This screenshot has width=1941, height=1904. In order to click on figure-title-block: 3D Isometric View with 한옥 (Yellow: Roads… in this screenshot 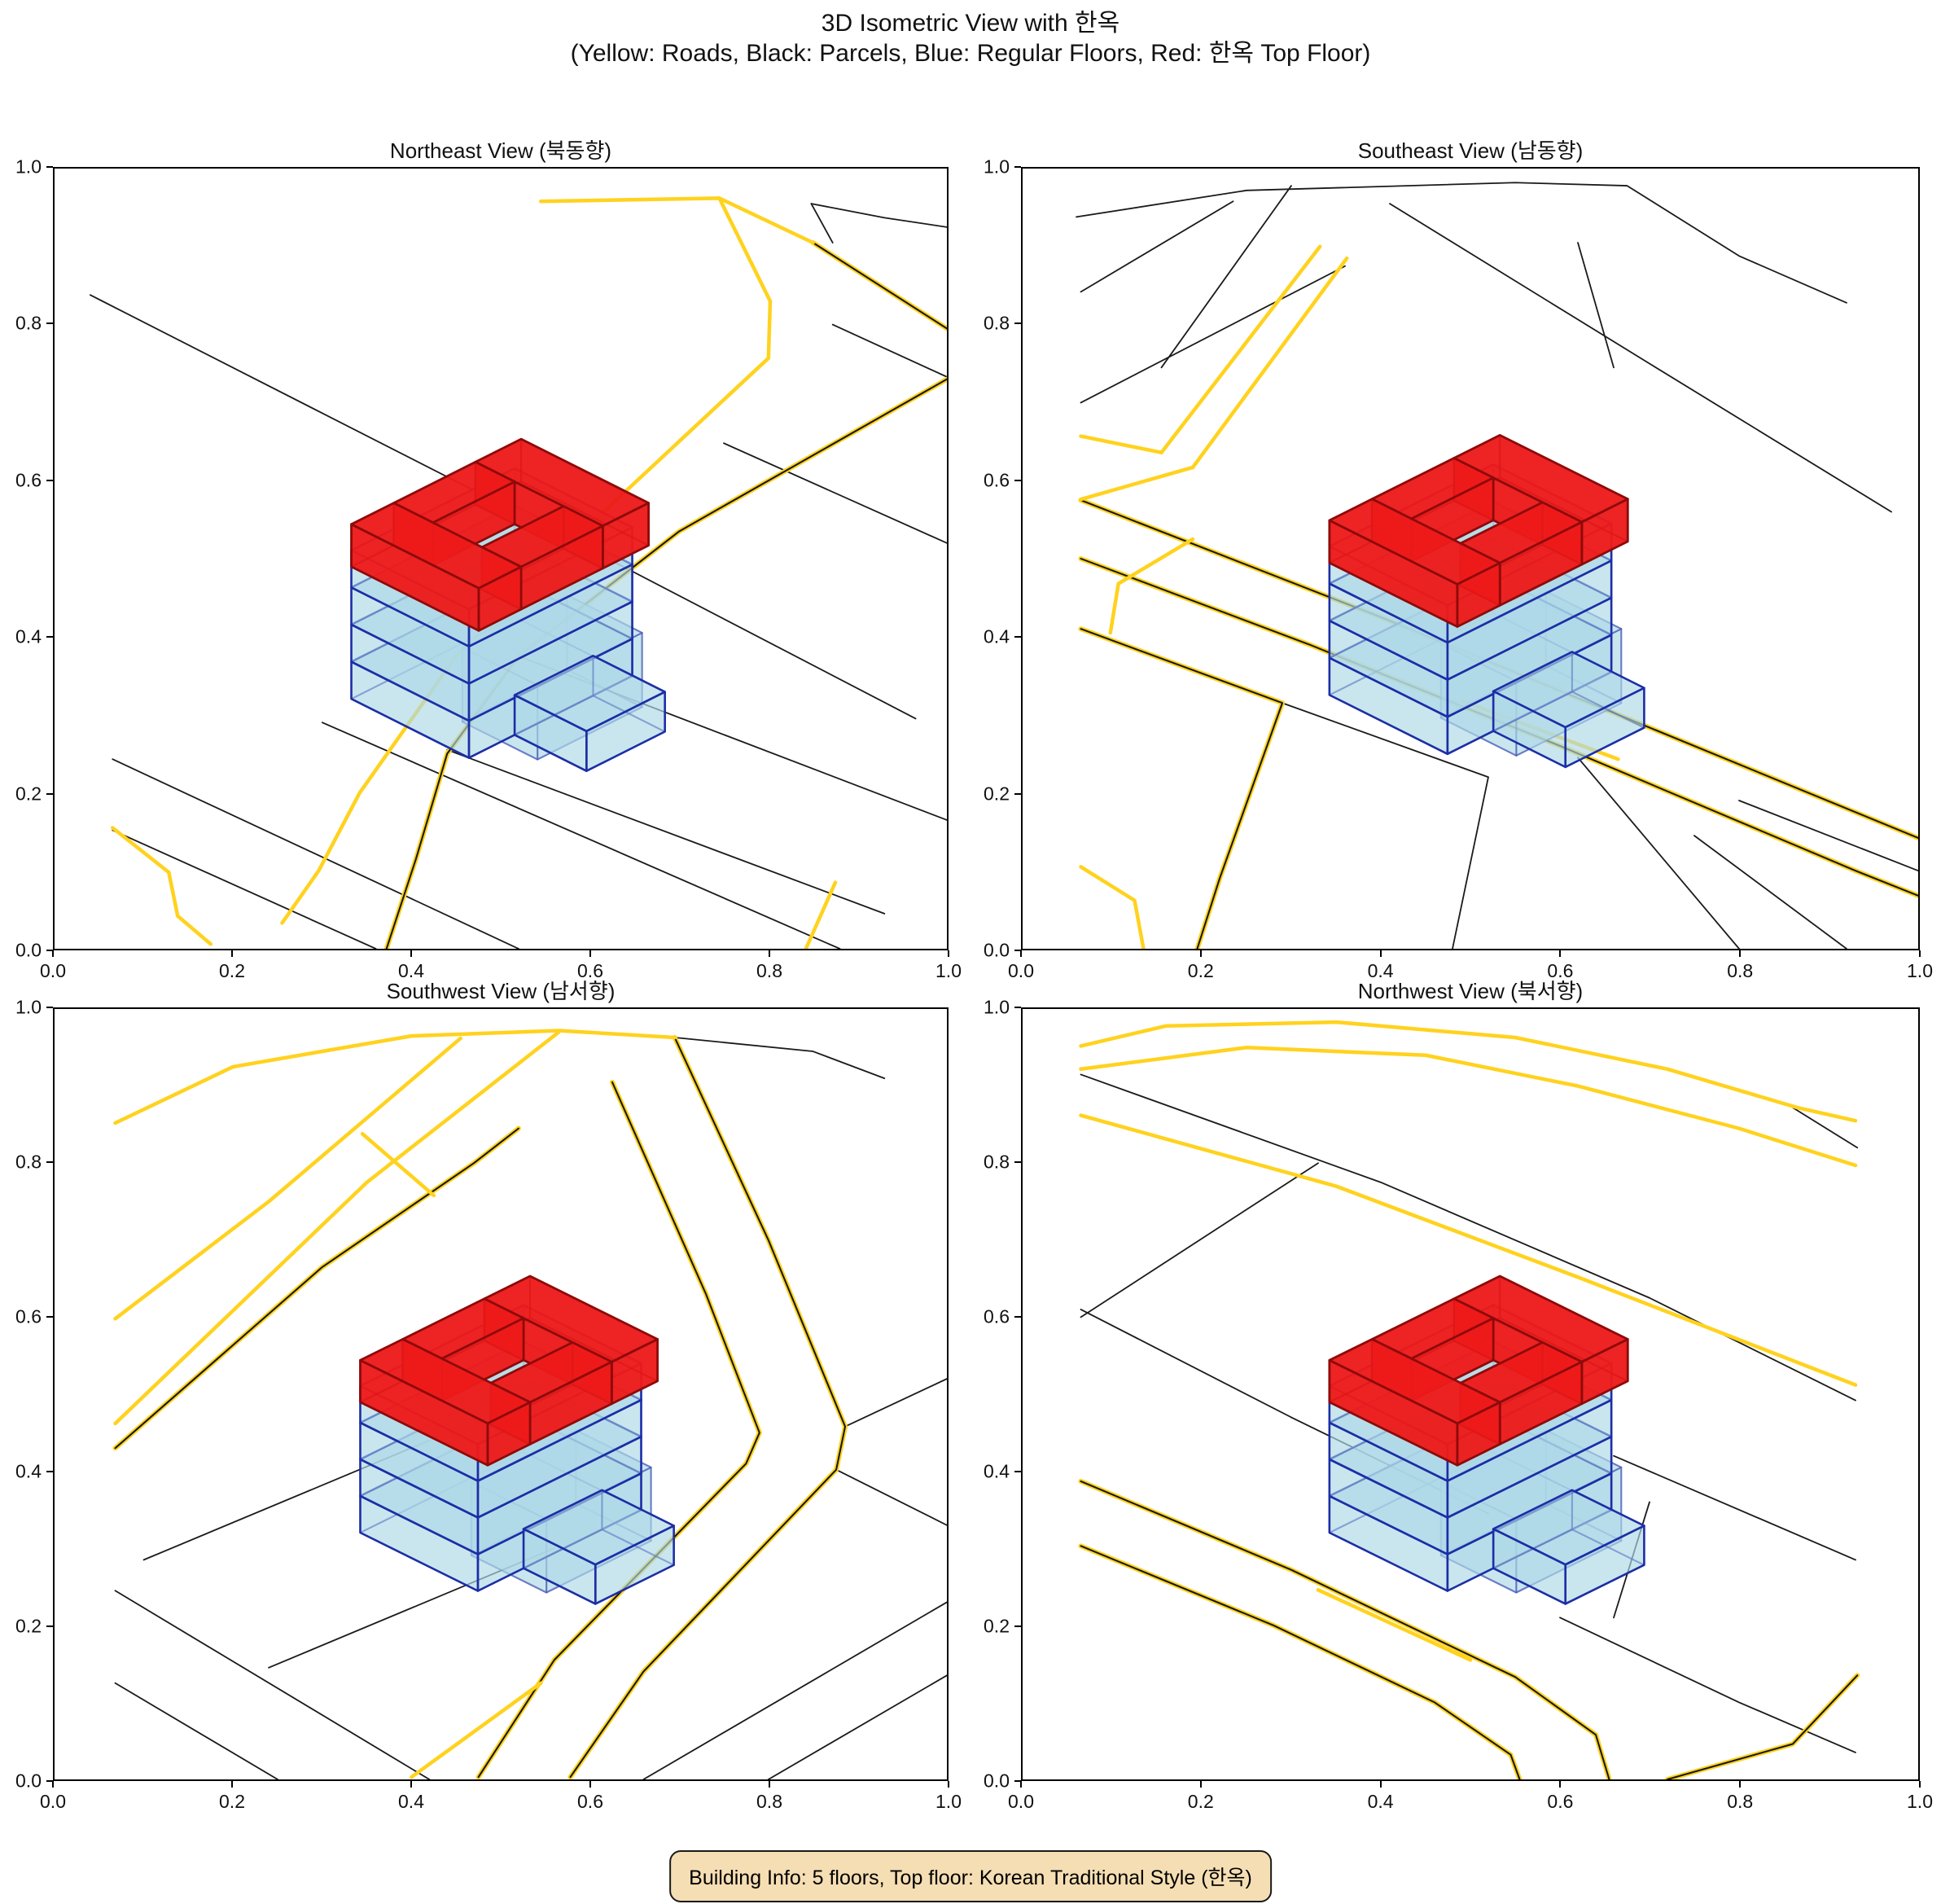, I will do `click(970, 38)`.